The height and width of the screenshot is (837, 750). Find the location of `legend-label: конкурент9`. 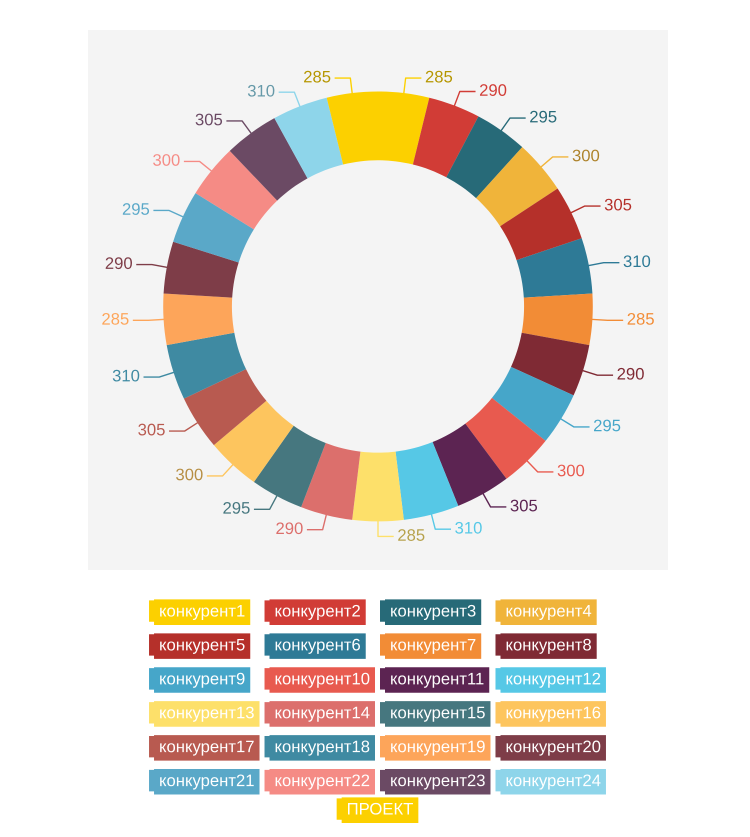

legend-label: конкурент9 is located at coordinates (202, 680).